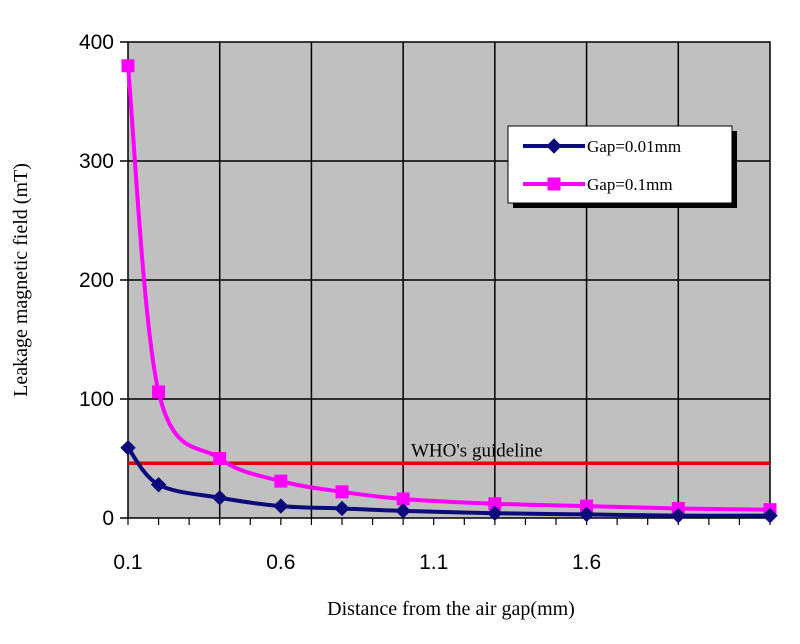  Describe the element at coordinates (477, 450) in the screenshot. I see `who-guideline-label: WHO's guideline` at that location.